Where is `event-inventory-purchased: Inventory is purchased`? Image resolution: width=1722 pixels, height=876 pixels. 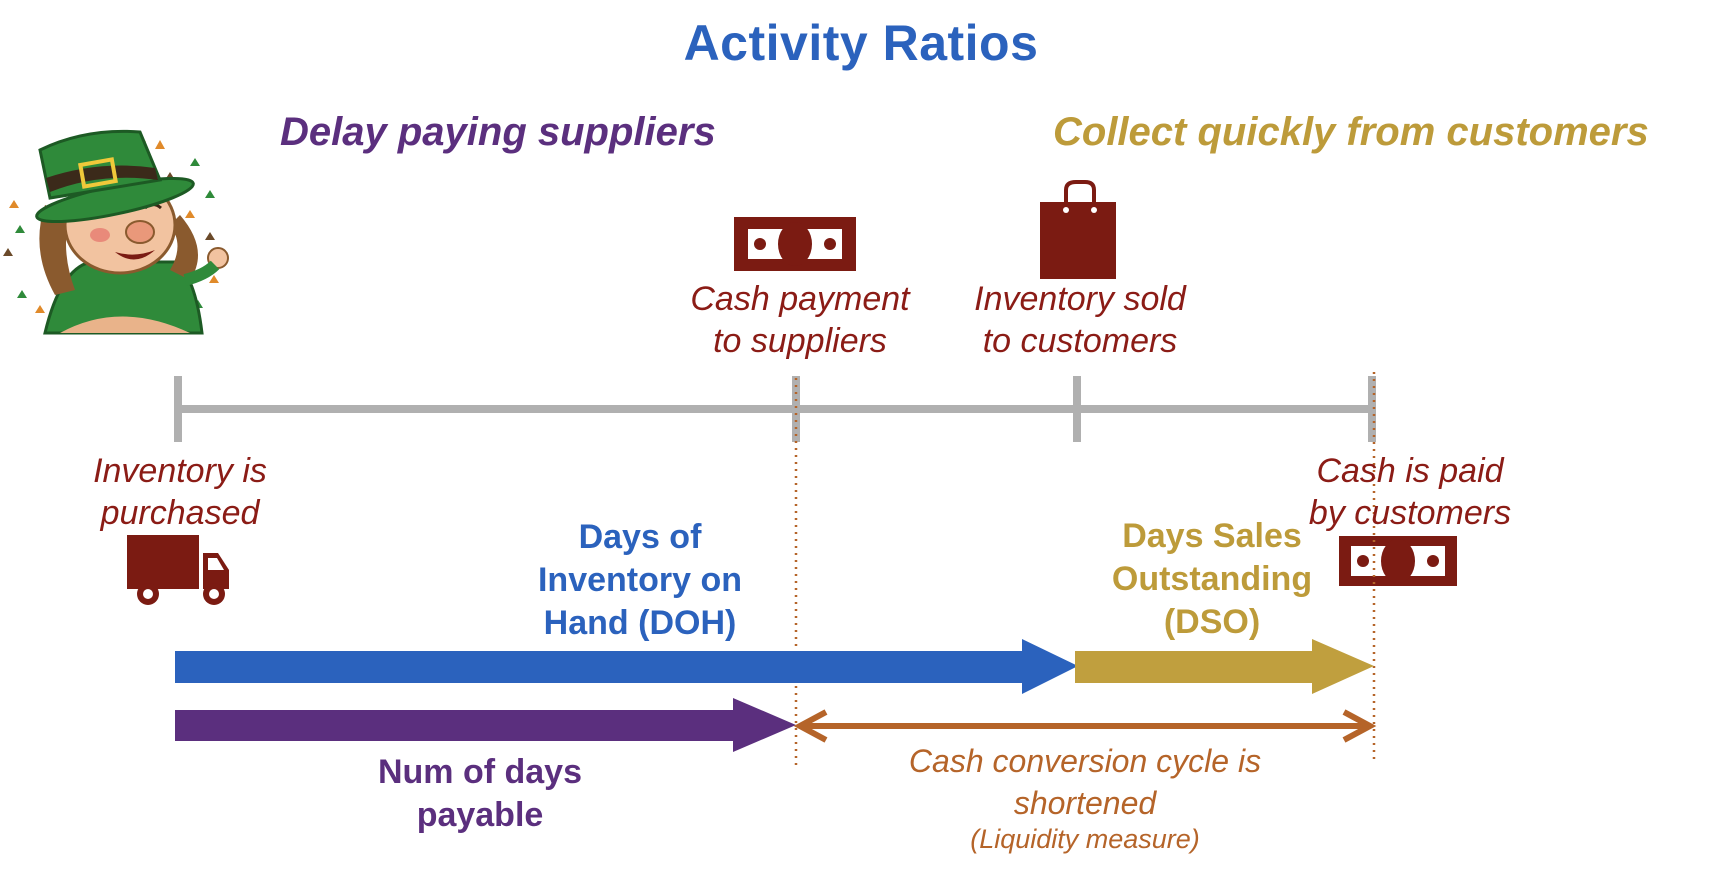 event-inventory-purchased: Inventory is purchased is located at coordinates (180, 492).